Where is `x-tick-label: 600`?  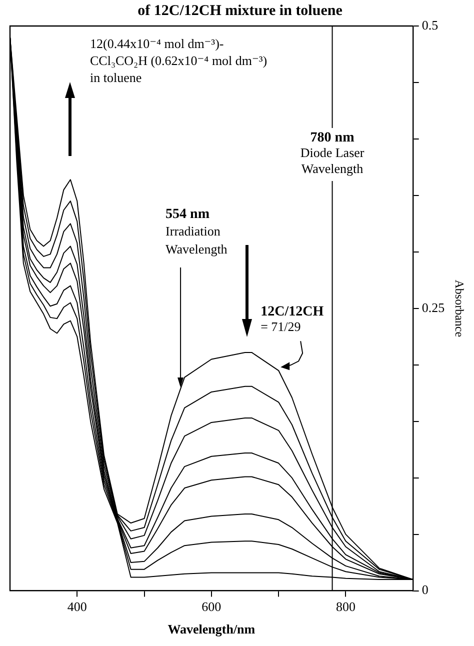 x-tick-label: 600 is located at coordinates (212, 606).